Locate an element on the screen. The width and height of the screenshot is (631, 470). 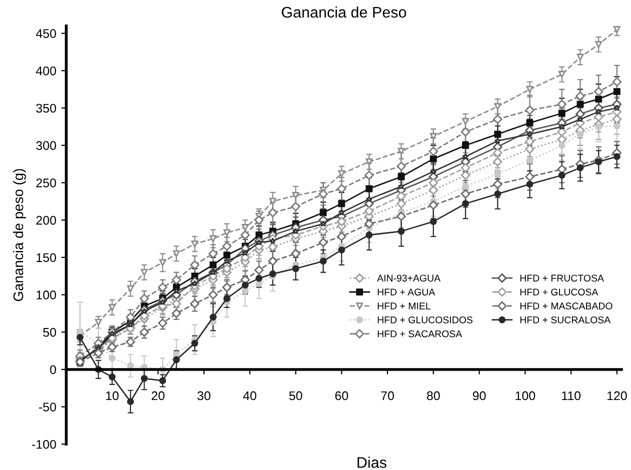
legend-label: HFD + SACAROSA is located at coordinates (420, 334).